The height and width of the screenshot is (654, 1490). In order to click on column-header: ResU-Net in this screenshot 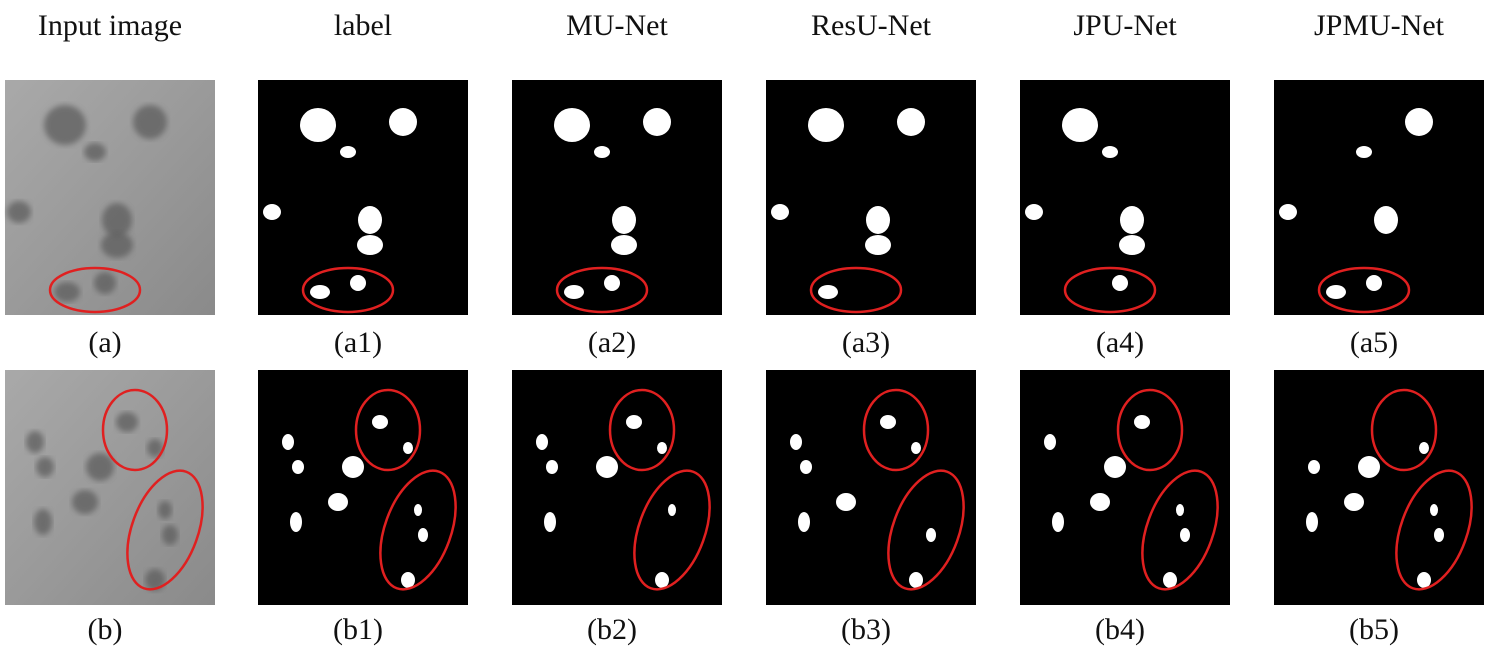, I will do `click(871, 25)`.